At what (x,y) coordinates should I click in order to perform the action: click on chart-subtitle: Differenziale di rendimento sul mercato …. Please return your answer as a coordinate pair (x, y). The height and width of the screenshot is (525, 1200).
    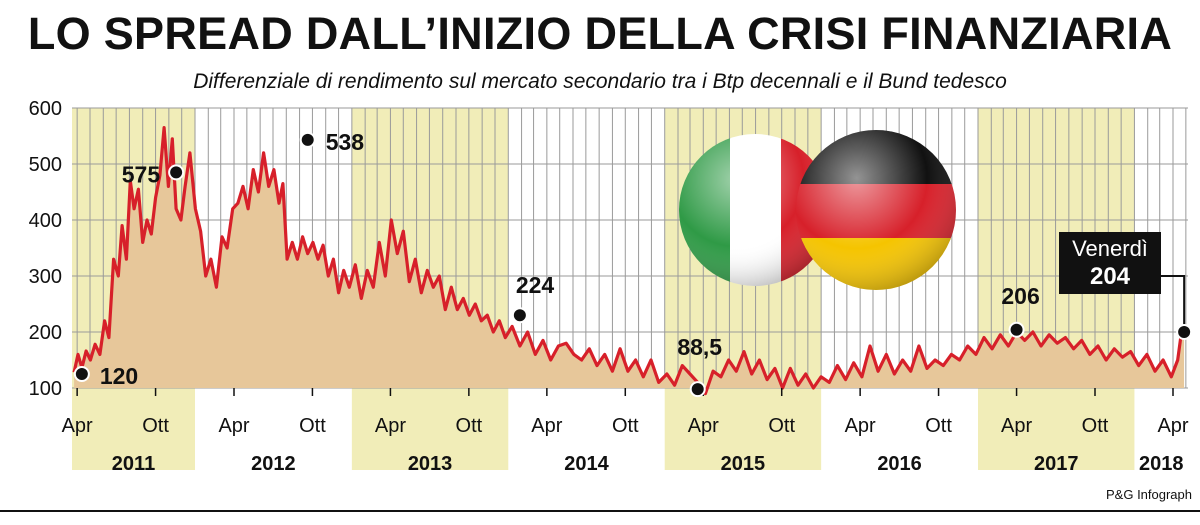
    Looking at the image, I should click on (600, 81).